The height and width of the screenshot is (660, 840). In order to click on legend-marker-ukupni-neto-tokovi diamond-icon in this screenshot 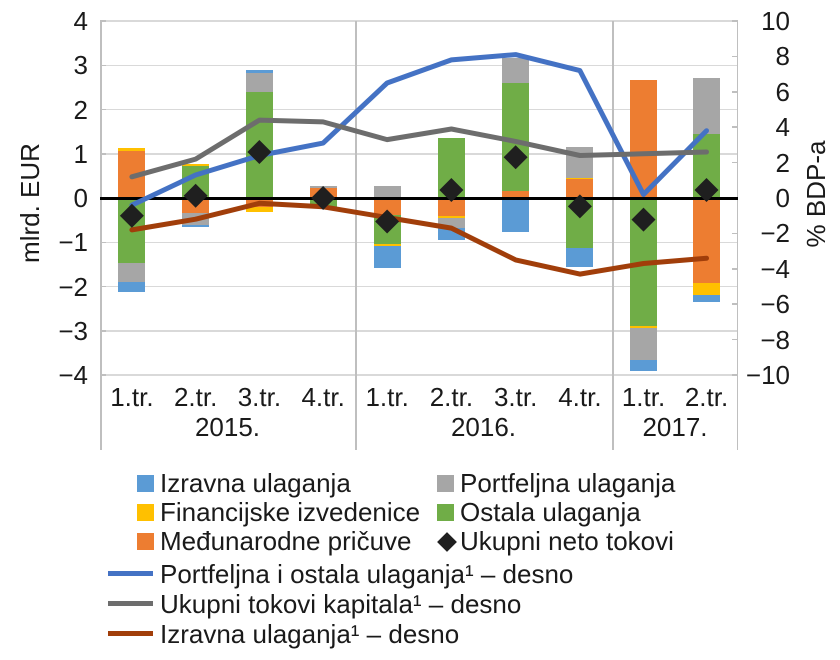, I will do `click(447, 542)`.